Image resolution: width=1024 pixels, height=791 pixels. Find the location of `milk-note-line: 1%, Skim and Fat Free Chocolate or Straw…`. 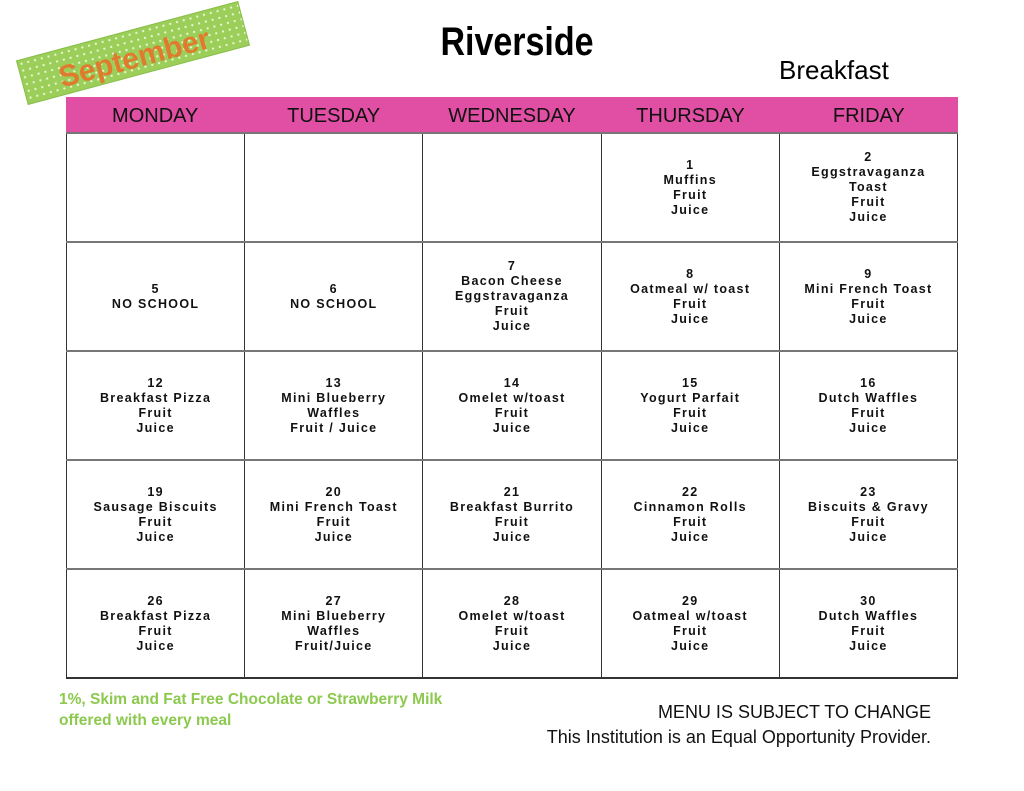

milk-note-line: 1%, Skim and Fat Free Chocolate or Straw… is located at coordinates (251, 699).